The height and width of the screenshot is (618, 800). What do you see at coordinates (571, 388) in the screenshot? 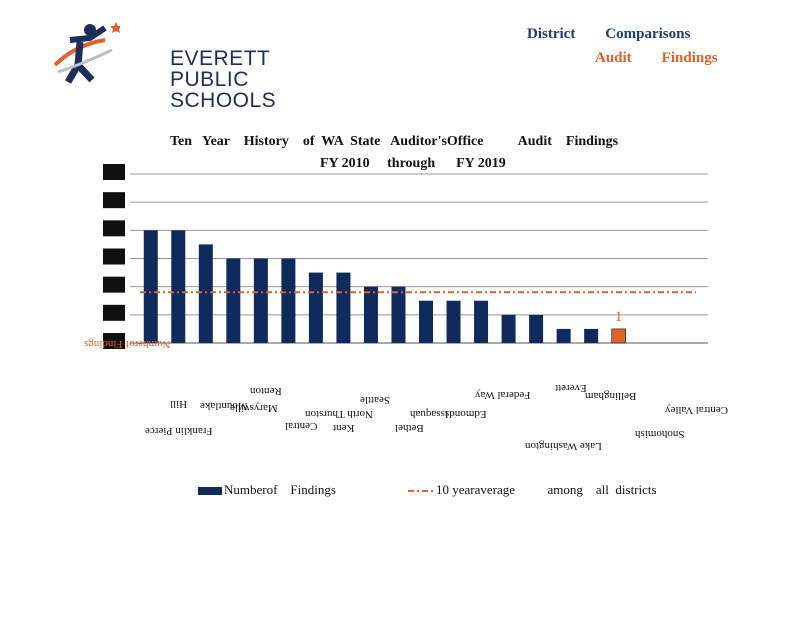
I see `x-tick-label: Everett` at bounding box center [571, 388].